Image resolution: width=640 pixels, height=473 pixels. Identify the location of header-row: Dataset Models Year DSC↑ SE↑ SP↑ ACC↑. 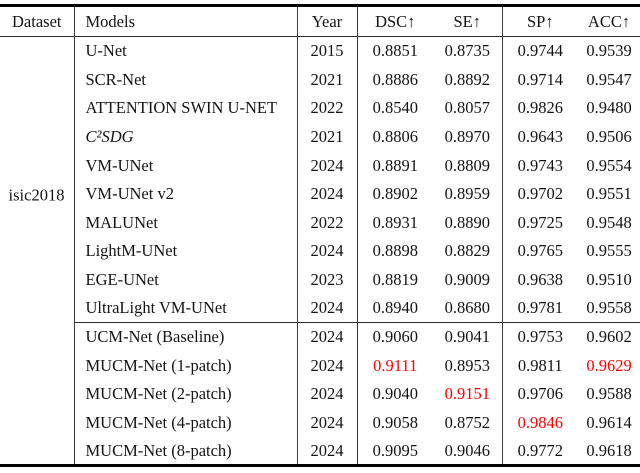
(320, 21).